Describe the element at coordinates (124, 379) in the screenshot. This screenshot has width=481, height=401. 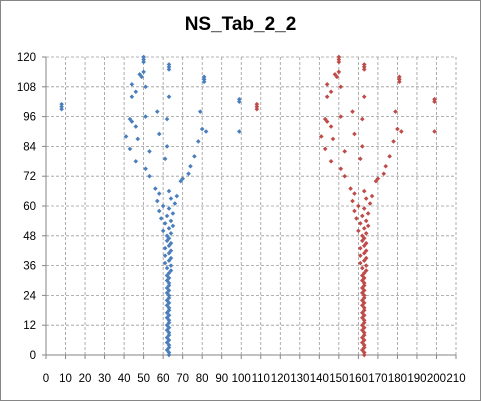
I see `x-tick-label: 40` at that location.